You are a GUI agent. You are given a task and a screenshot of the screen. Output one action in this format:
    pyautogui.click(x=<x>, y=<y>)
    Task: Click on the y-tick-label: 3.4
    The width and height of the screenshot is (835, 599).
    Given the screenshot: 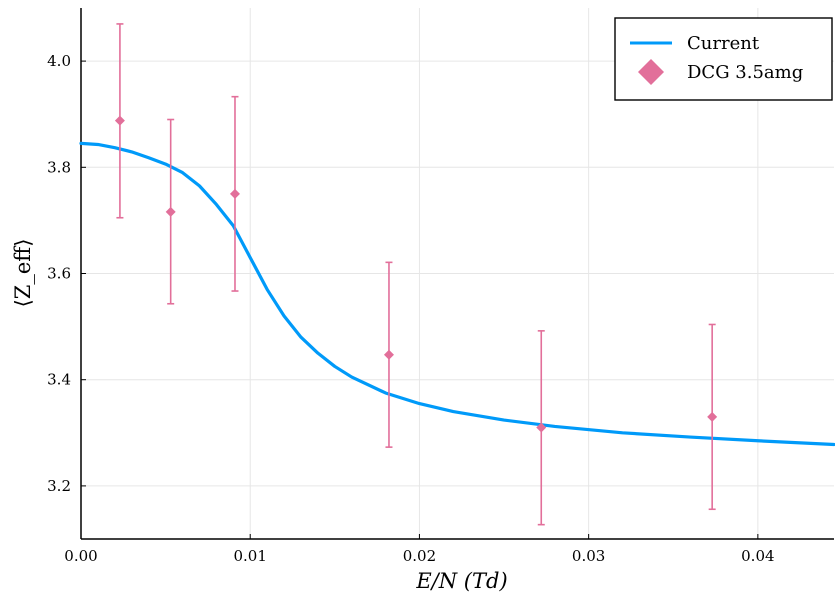 What is the action you would take?
    pyautogui.click(x=59, y=380)
    